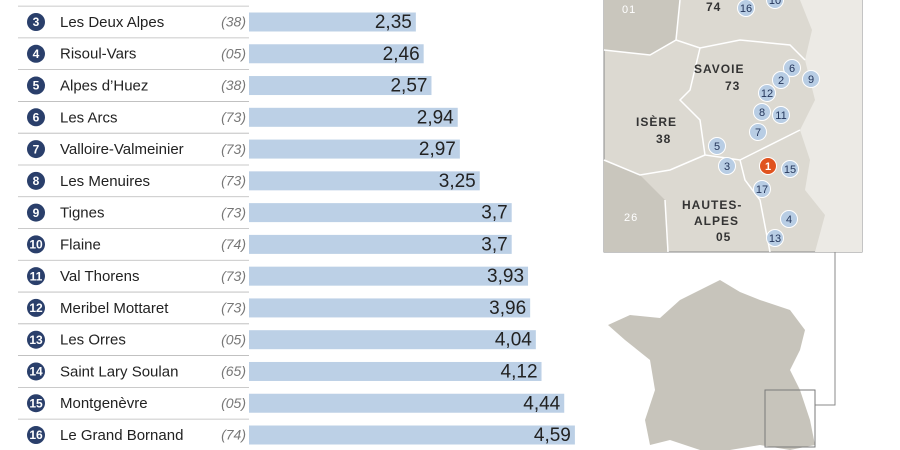 This screenshot has width=900, height=450. I want to click on map-marker: 11, so click(781, 115).